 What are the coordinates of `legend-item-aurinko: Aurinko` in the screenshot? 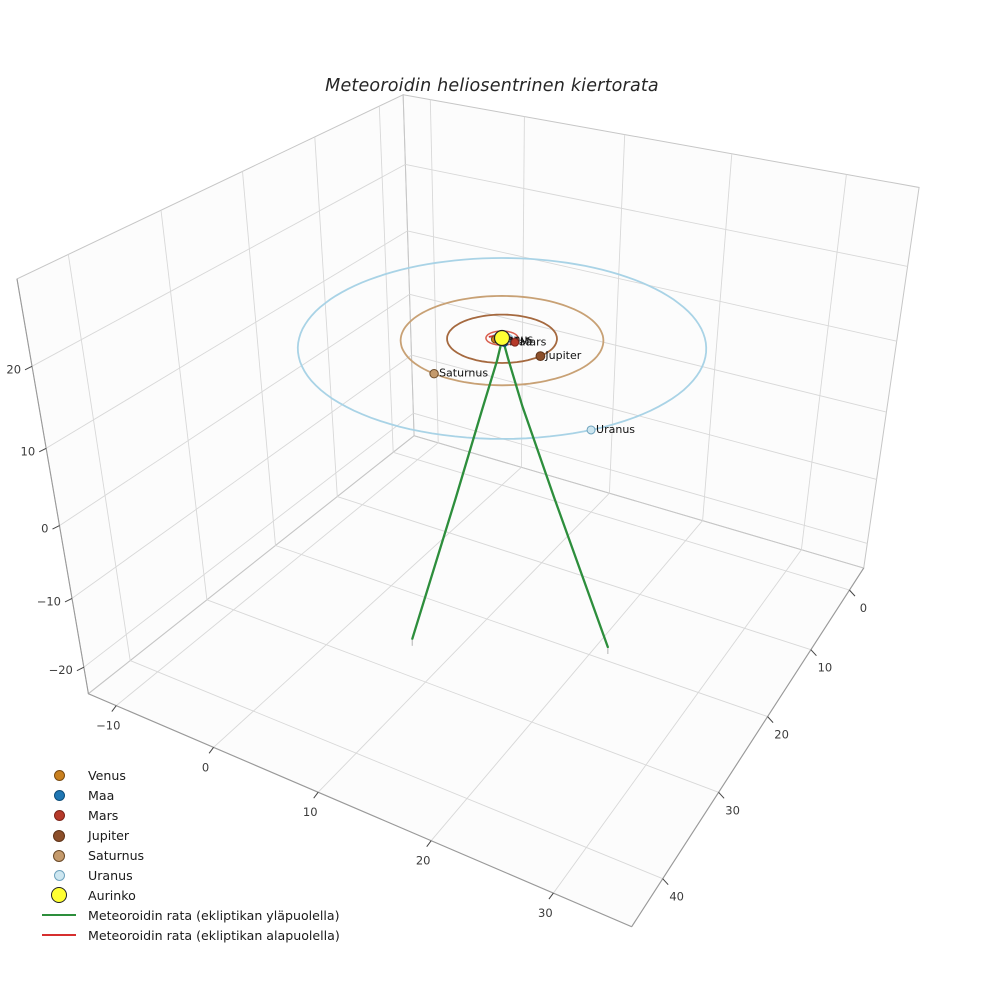 It's located at (188, 895).